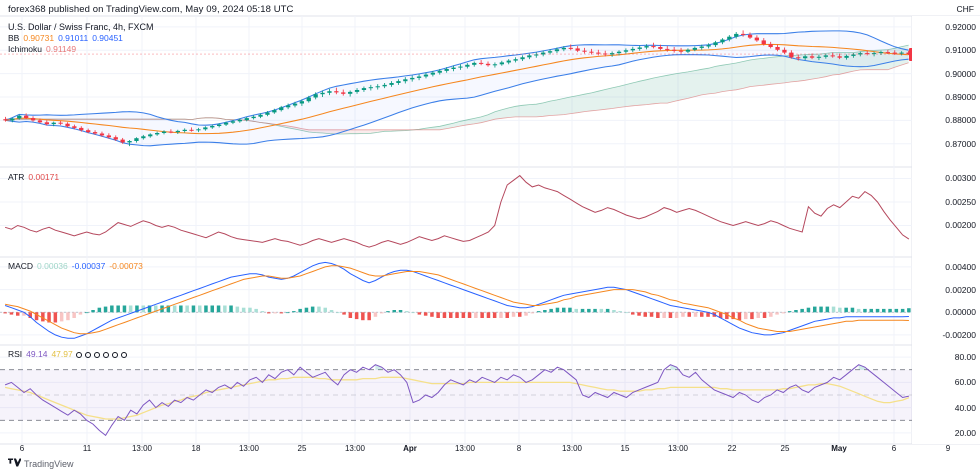 The width and height of the screenshot is (980, 472). Describe the element at coordinates (960, 50) in the screenshot. I see `axis-tick-label: 0.91000` at that location.